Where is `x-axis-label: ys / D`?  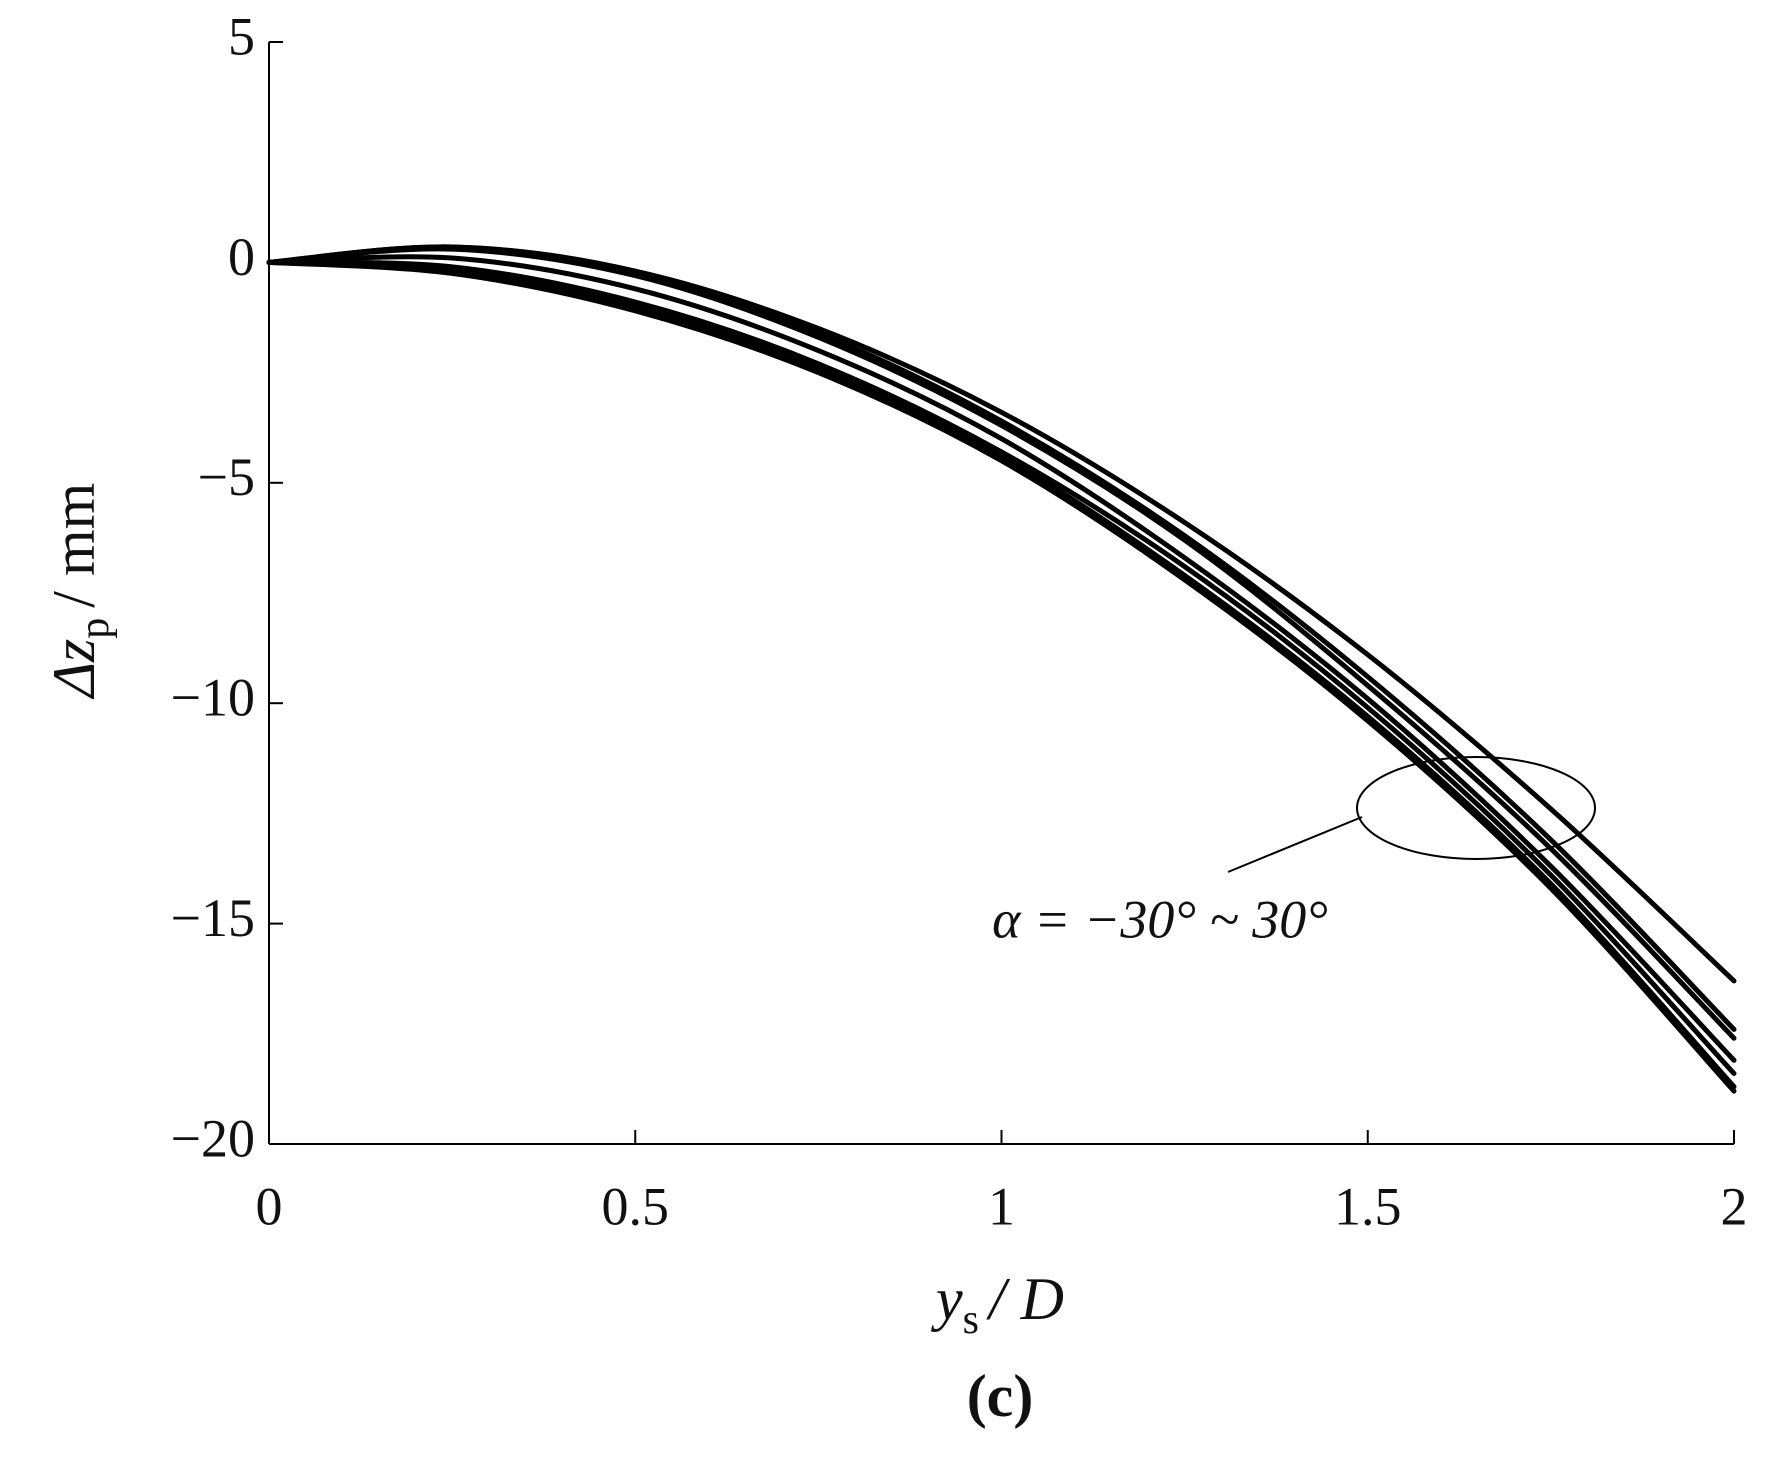 x-axis-label: ys / D is located at coordinates (997, 1304).